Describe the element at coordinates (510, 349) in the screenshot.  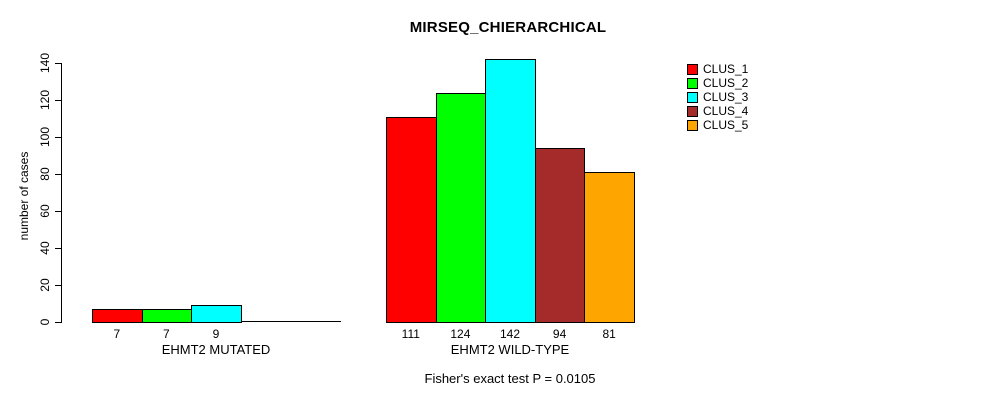
I see `x-category-label: EHMT2 WILD-TYPE` at that location.